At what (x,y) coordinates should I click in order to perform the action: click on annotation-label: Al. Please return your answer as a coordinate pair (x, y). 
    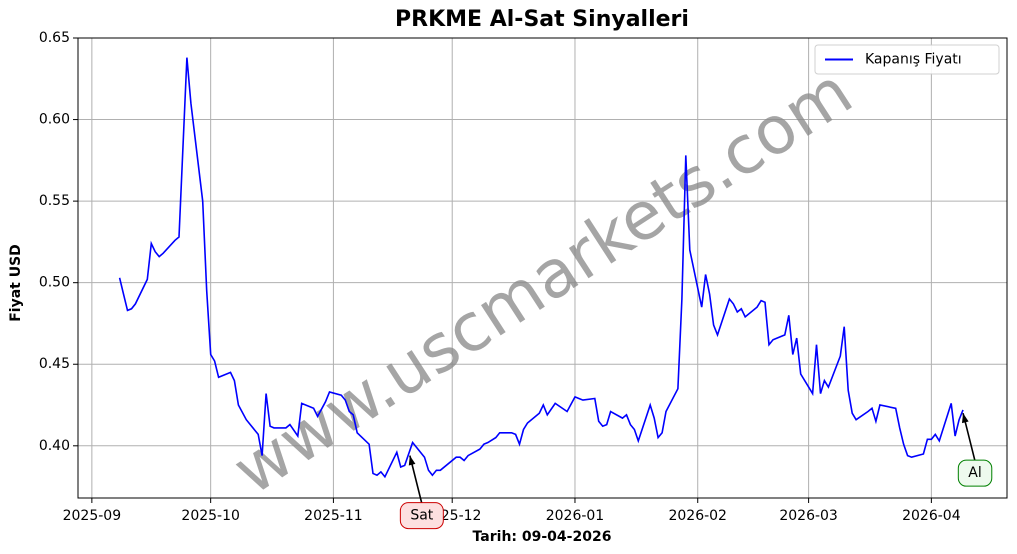
    Looking at the image, I should click on (974, 473).